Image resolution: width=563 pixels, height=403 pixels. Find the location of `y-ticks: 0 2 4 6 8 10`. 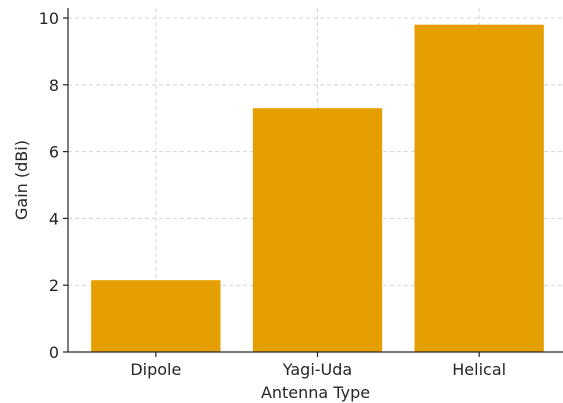

y-ticks: 0 2 4 6 8 10 is located at coordinates (53, 185).